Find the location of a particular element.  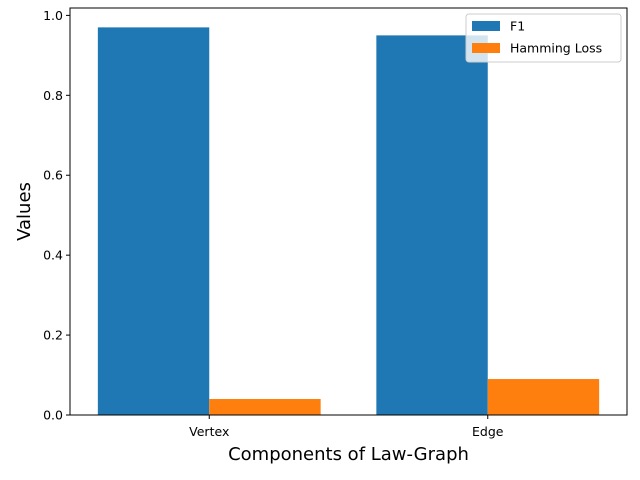

y-axis: 0.0 0.2 0.4 0.6 0.8 1.0 is located at coordinates (56, 215).